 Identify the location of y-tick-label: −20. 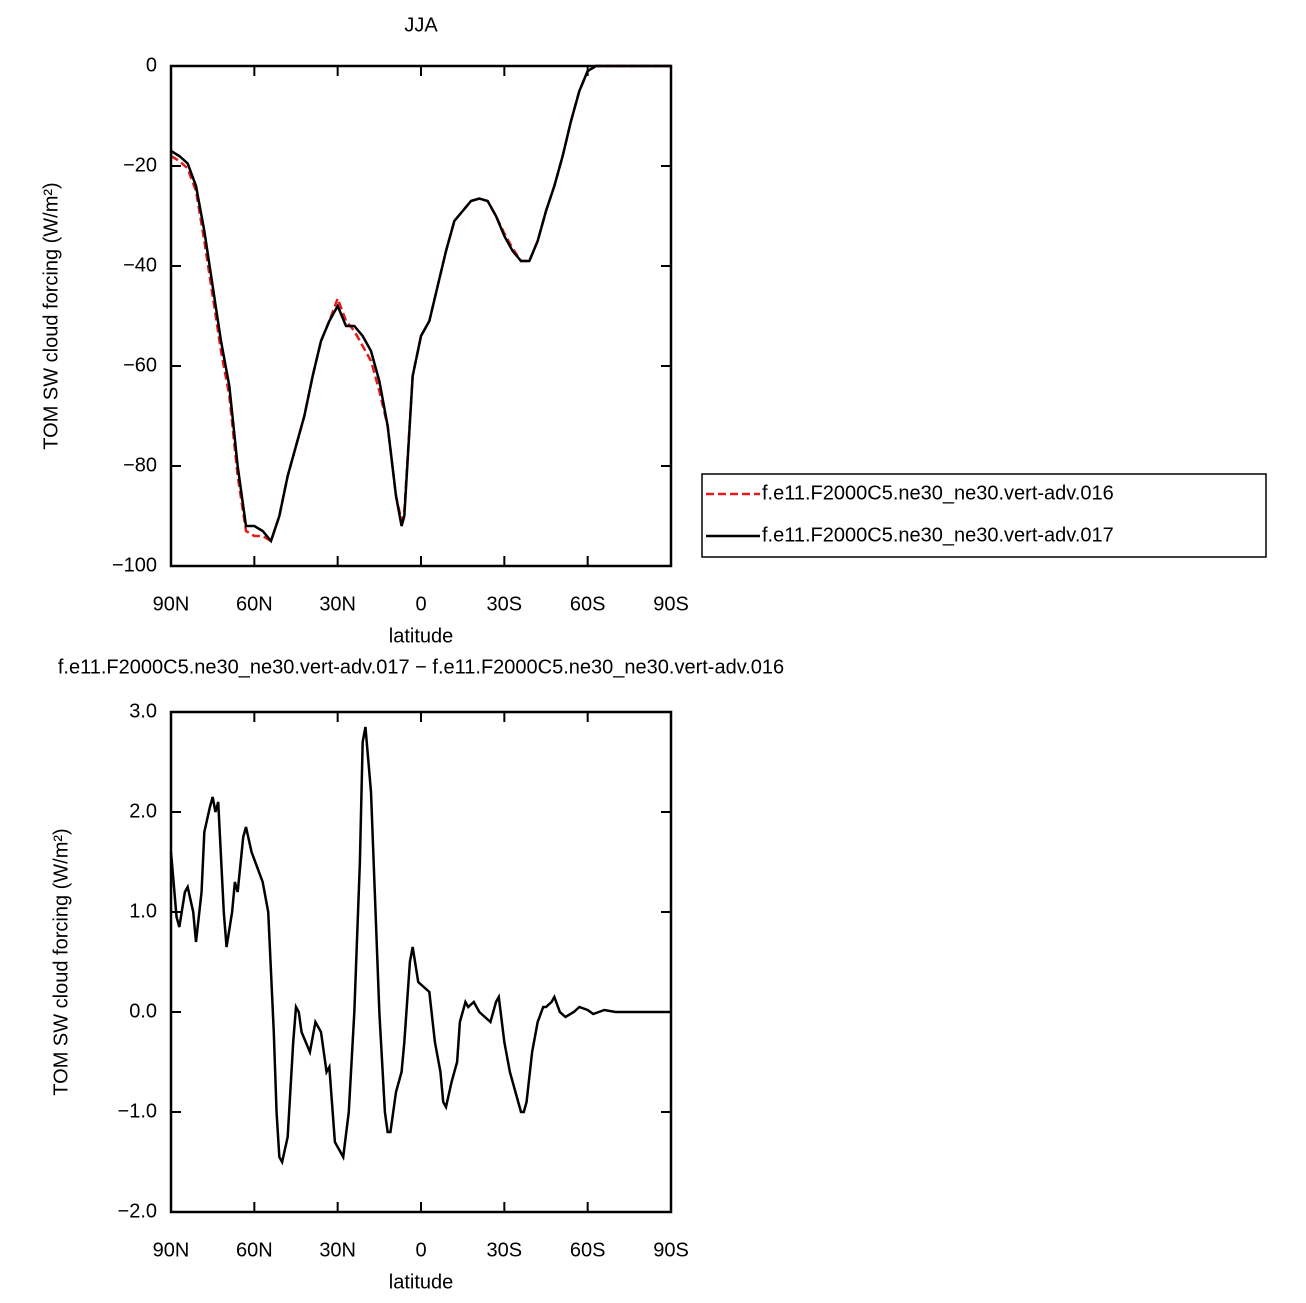
(140, 165).